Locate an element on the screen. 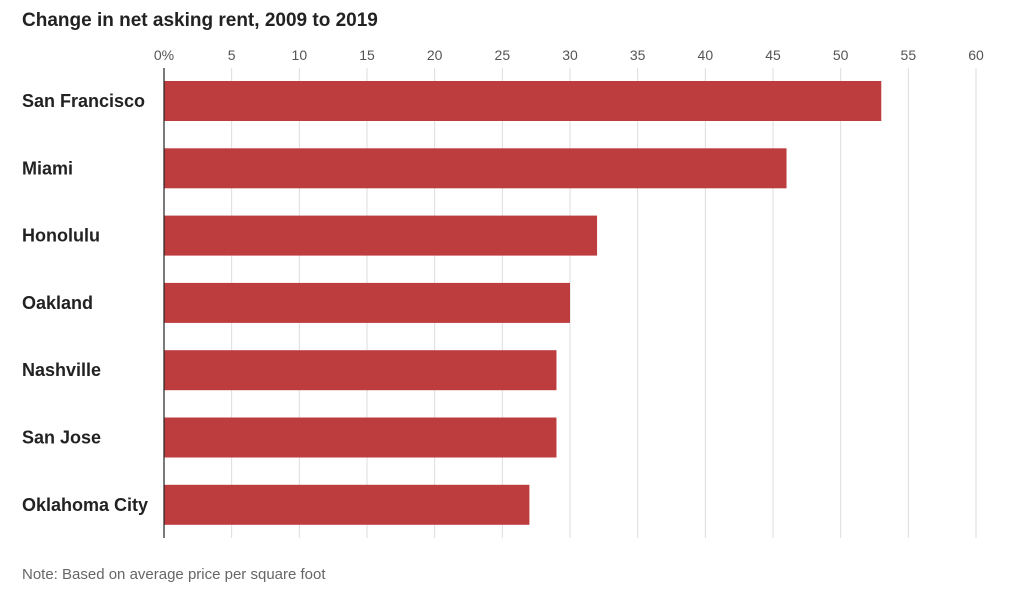  x-tick-label: 10 is located at coordinates (300, 55).